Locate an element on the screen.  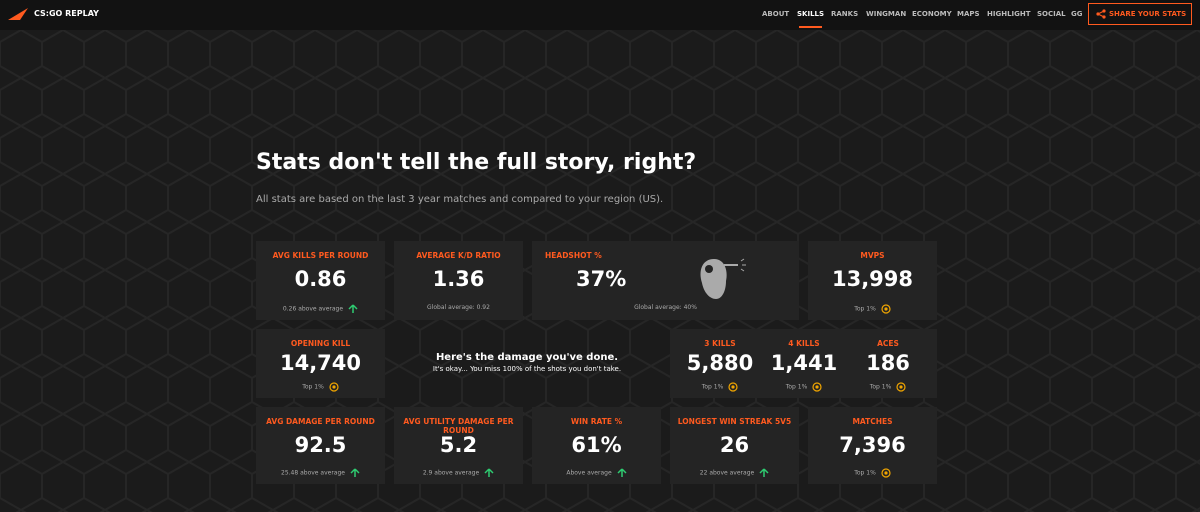
nav-link: ECONOMY is located at coordinates (932, 14).